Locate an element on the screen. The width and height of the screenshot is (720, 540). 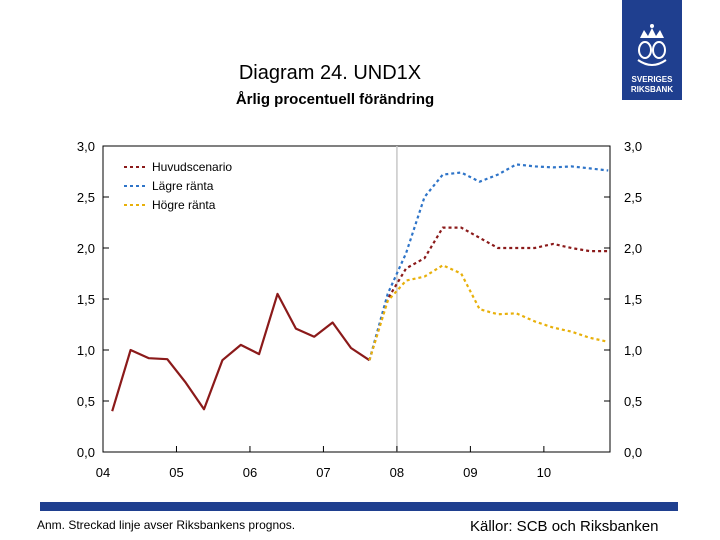
y-tick-label-right: 1,0 is located at coordinates (633, 350).